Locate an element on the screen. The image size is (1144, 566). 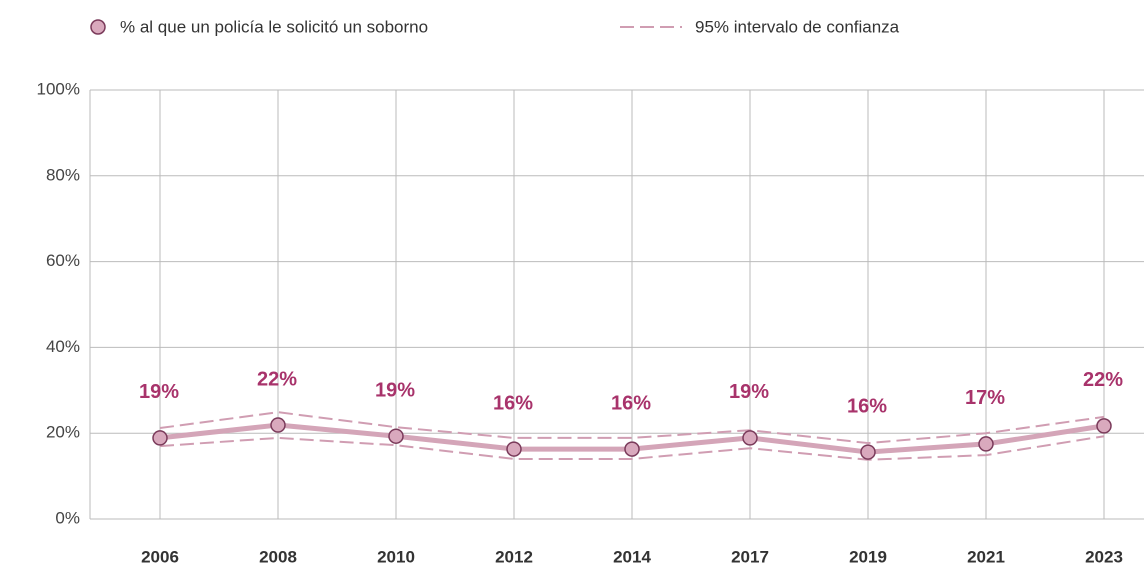
x-tick-label: 2012 is located at coordinates (514, 556).